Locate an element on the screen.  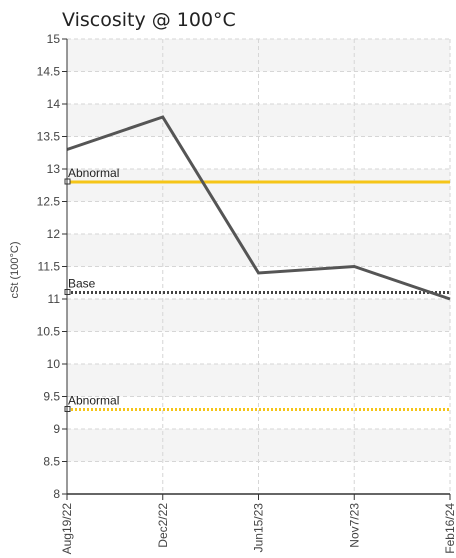
x-tick-label: Aug19/22 is located at coordinates (67, 529).